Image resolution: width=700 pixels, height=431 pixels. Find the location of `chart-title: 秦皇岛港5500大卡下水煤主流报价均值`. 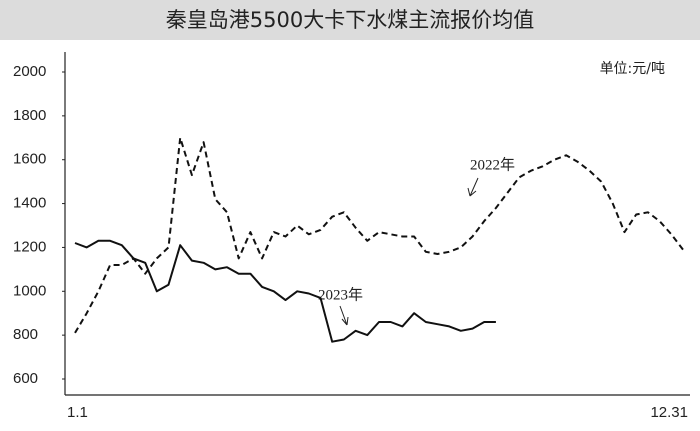

chart-title: 秦皇岛港5500大卡下水煤主流报价均值 is located at coordinates (350, 20).